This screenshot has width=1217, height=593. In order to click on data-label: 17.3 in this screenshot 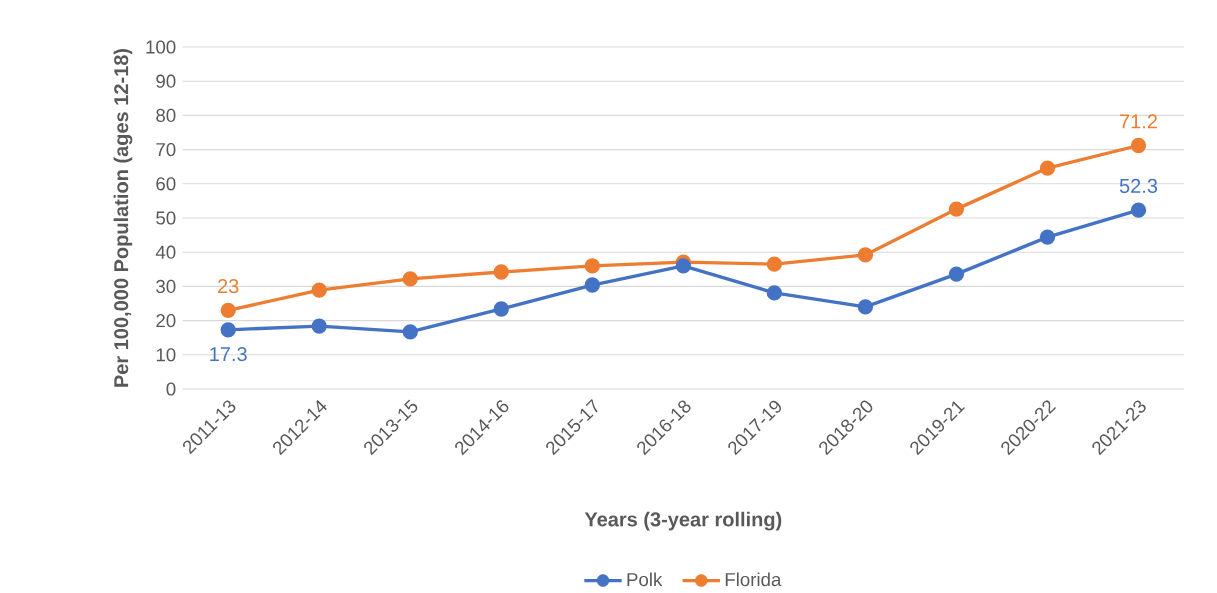, I will do `click(228, 354)`.